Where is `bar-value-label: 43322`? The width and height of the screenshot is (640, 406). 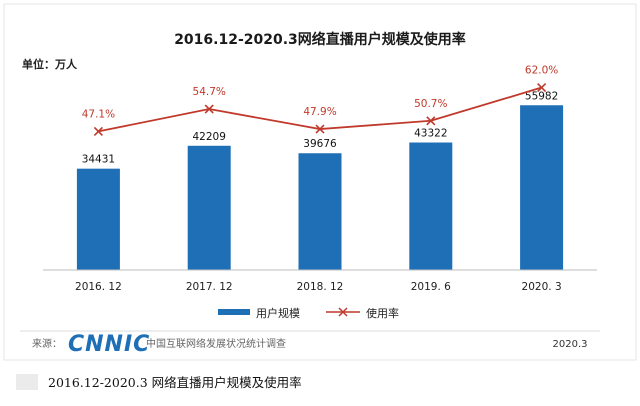
bar-value-label: 43322 is located at coordinates (430, 134).